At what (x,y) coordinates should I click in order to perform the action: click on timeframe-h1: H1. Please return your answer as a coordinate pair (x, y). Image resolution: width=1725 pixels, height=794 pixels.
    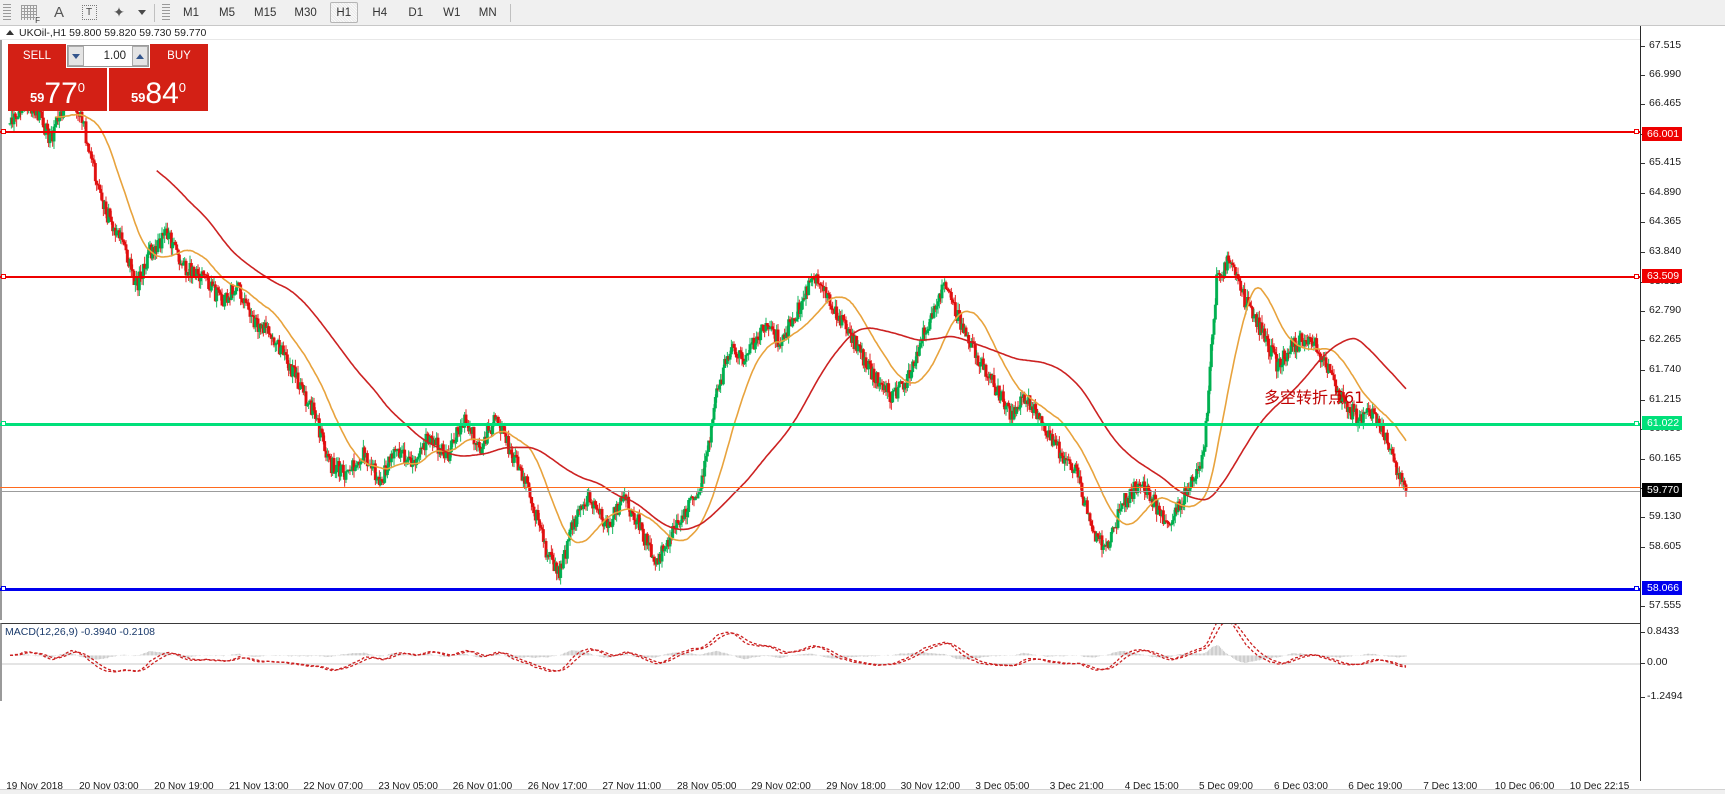
    Looking at the image, I should click on (343, 12).